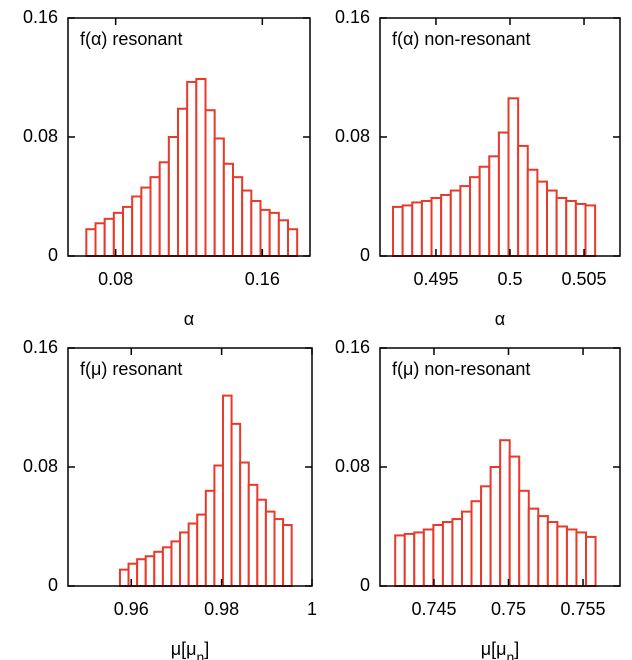 The image size is (632, 660). What do you see at coordinates (508, 609) in the screenshot?
I see `x-tick-label: 0.75` at bounding box center [508, 609].